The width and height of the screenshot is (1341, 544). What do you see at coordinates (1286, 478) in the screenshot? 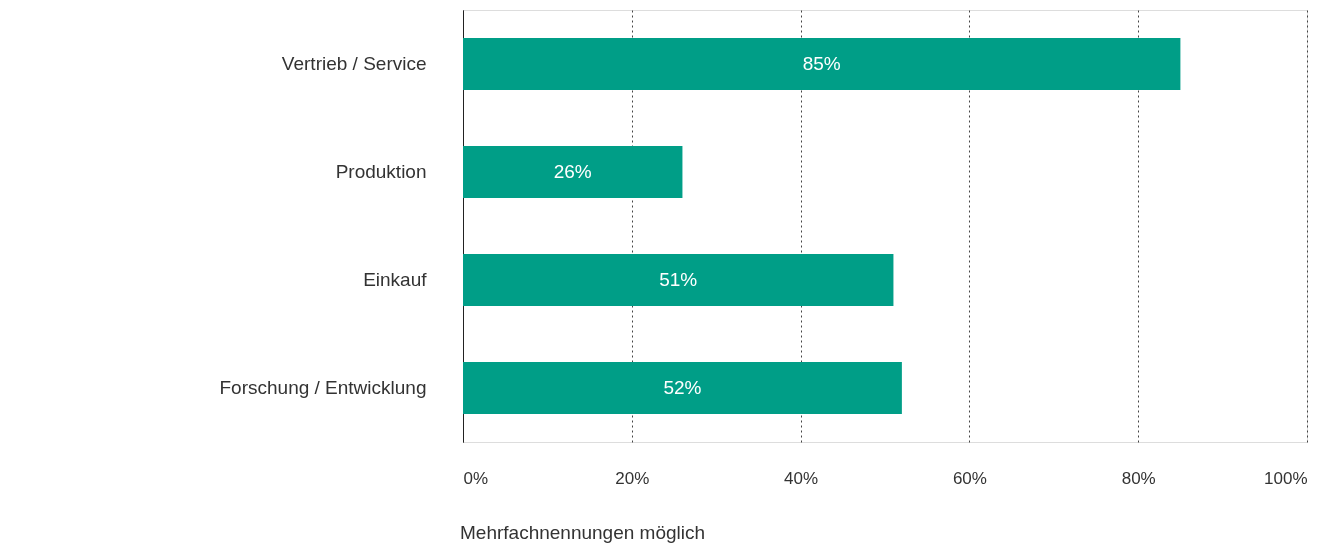
I see `x-tick-label: 100%` at bounding box center [1286, 478].